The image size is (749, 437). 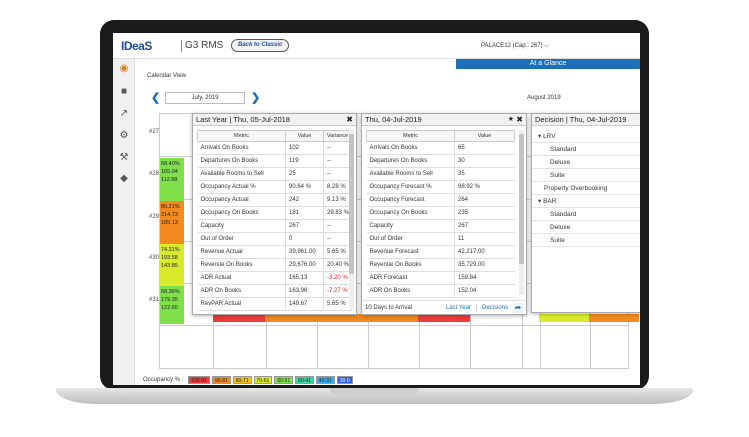 I want to click on next-month-label: August 2019, so click(x=544, y=98).